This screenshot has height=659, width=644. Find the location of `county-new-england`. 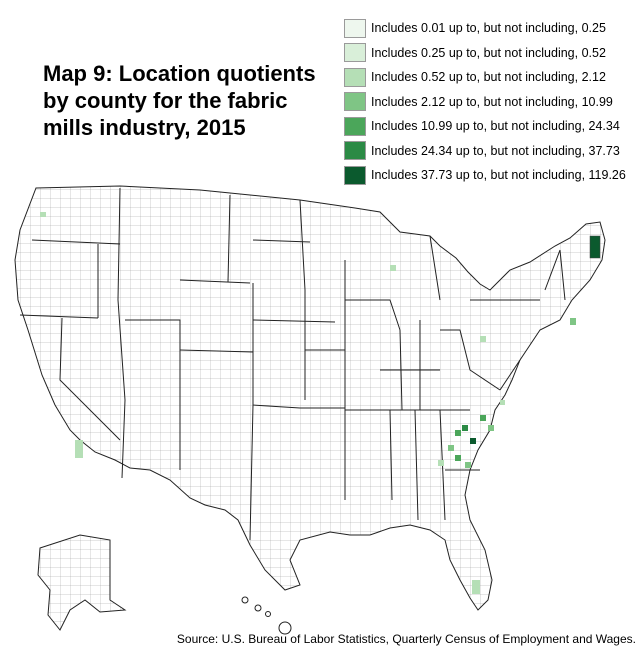

county-new-england is located at coordinates (573, 321).